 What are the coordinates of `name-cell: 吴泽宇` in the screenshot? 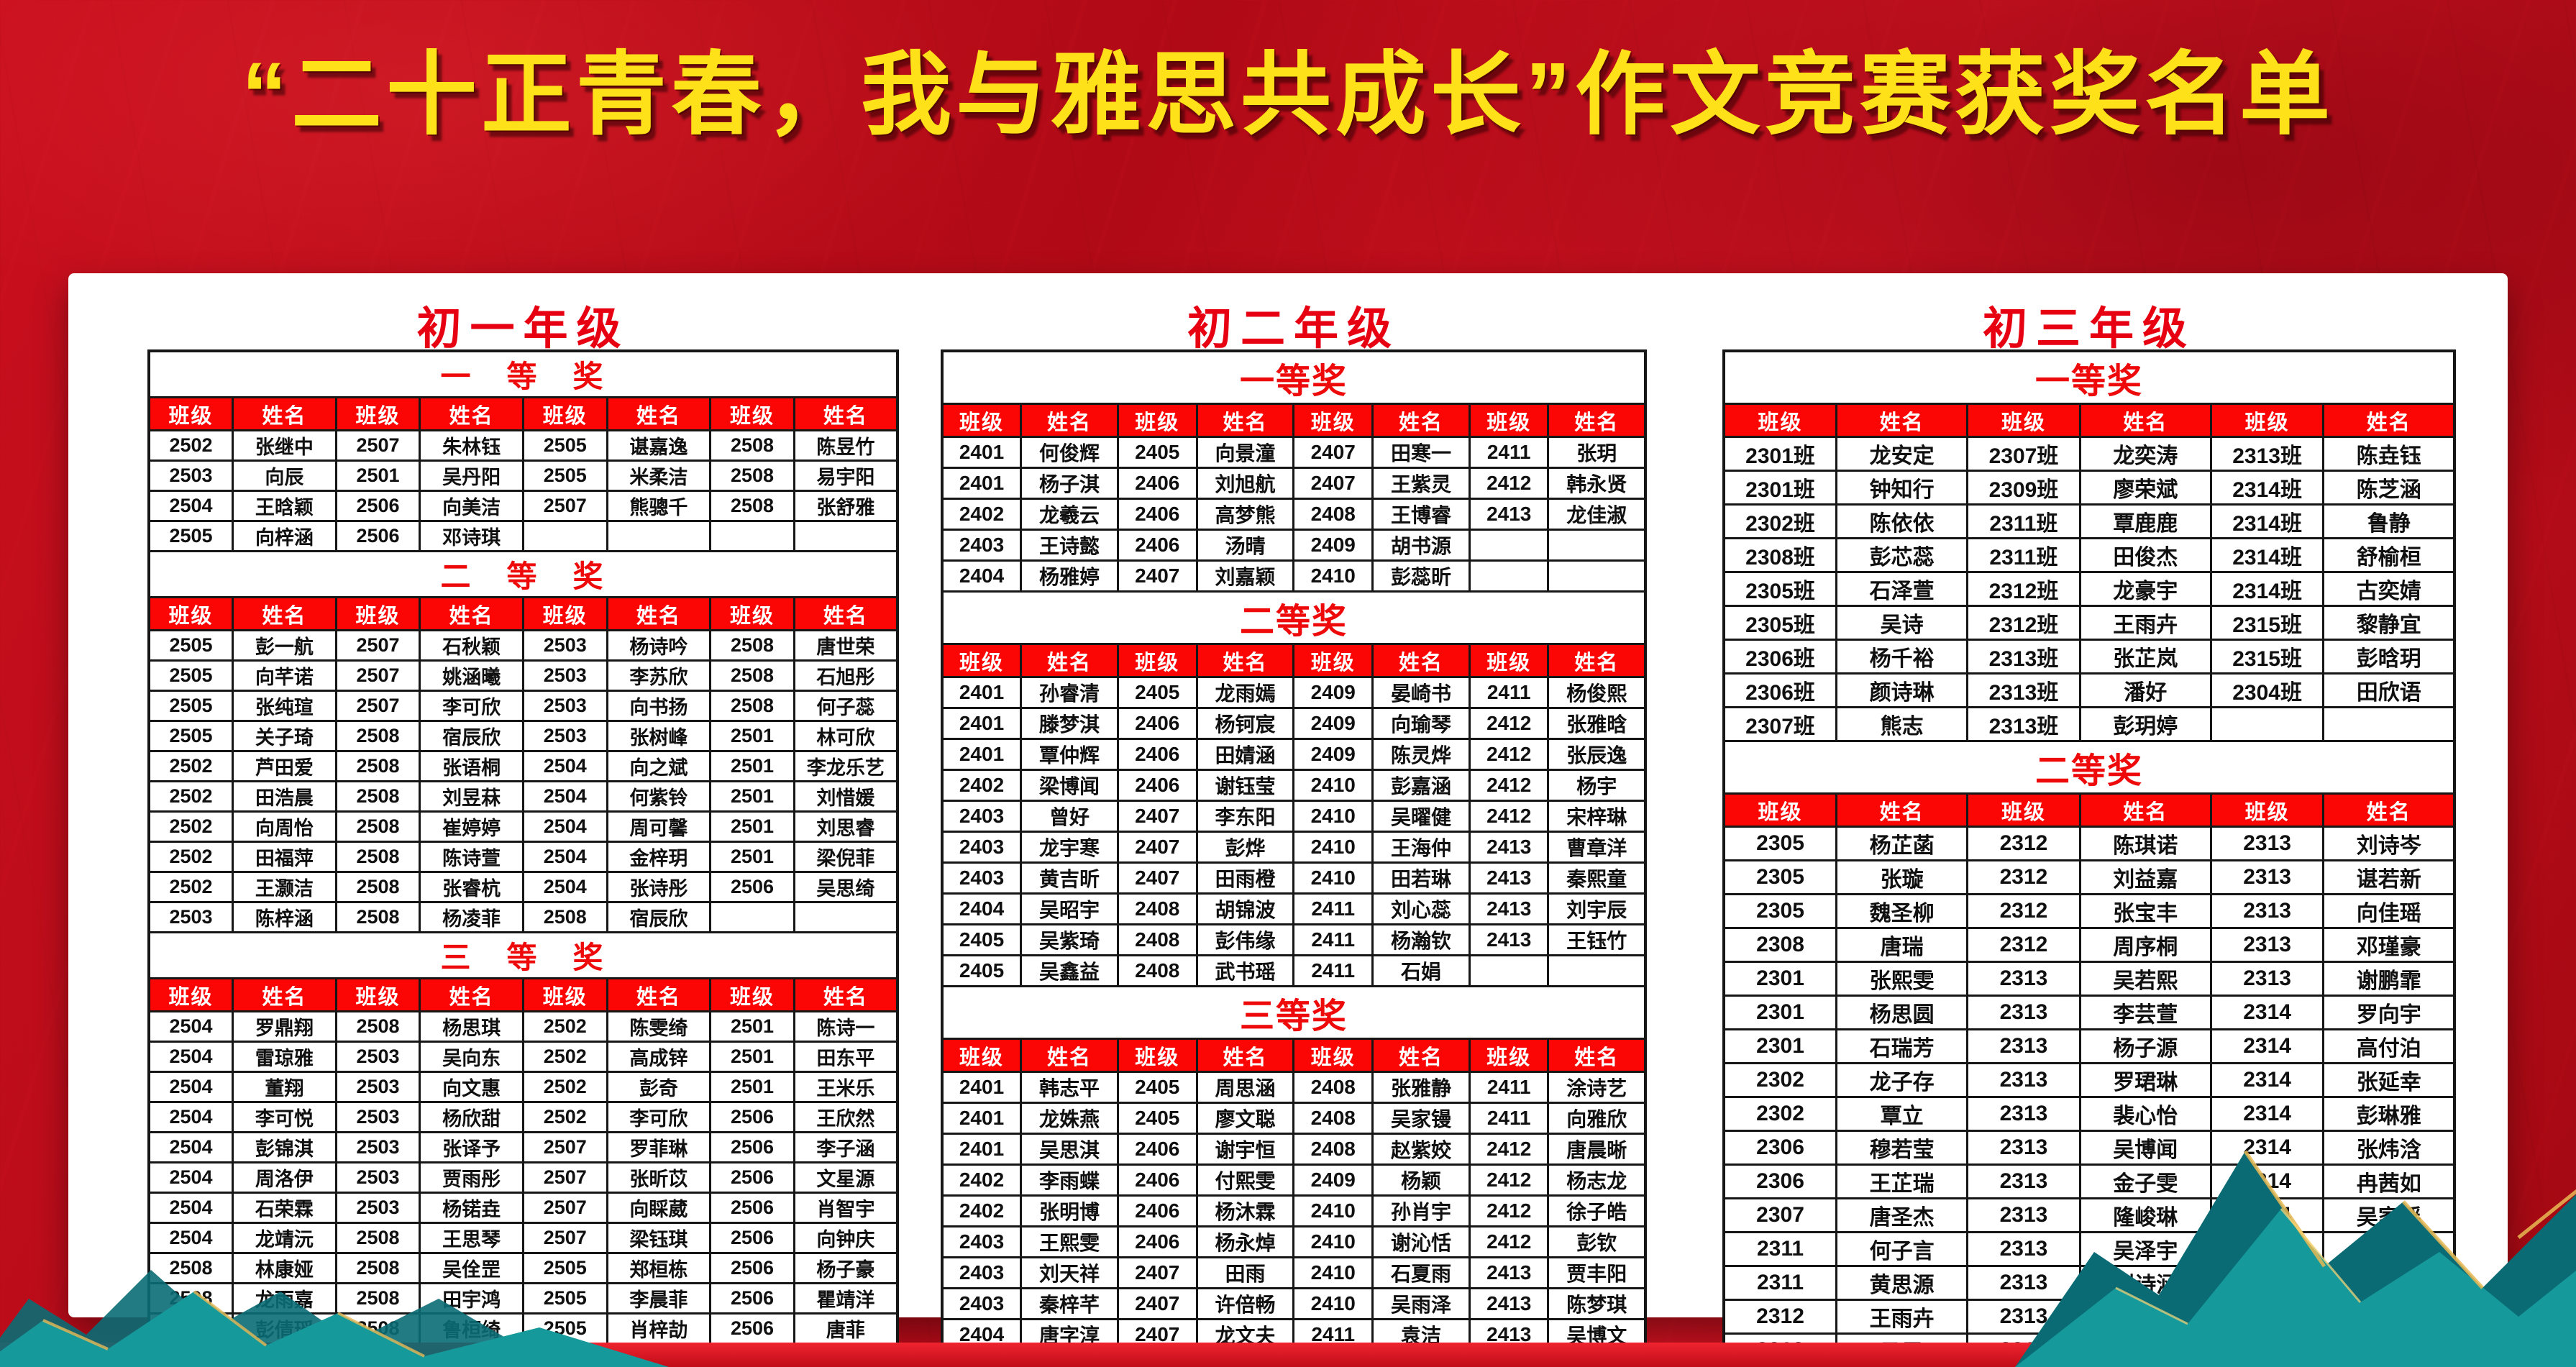 It's located at (2145, 1249).